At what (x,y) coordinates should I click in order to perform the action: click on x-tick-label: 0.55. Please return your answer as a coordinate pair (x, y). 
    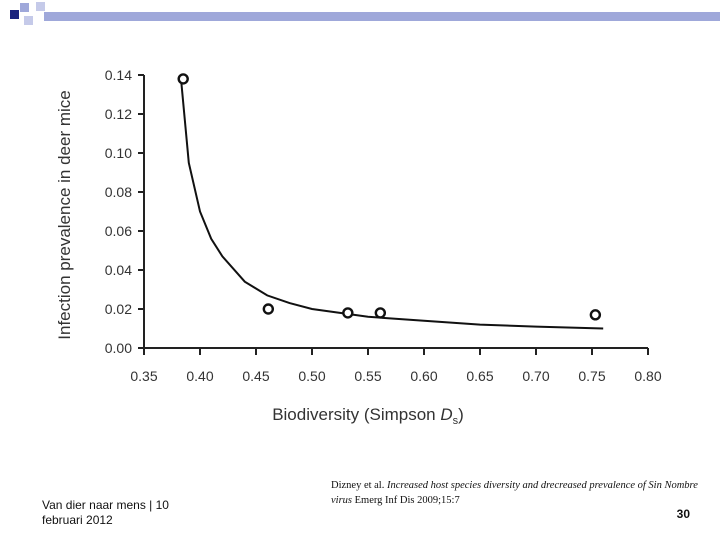
    Looking at the image, I should click on (367, 376).